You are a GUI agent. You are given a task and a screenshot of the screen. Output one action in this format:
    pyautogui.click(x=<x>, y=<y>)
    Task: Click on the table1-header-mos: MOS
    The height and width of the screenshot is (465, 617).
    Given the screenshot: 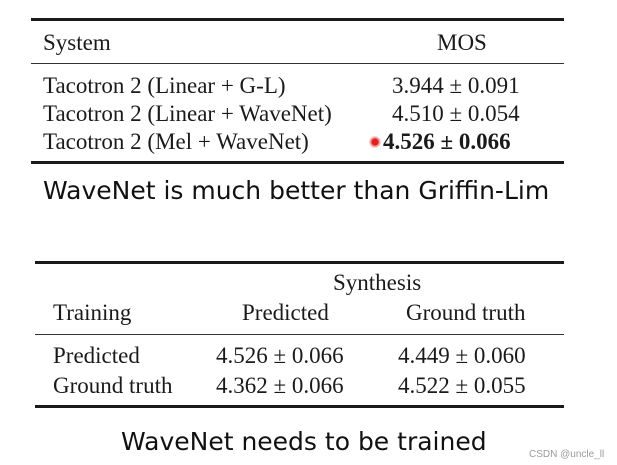 What is the action you would take?
    pyautogui.click(x=462, y=42)
    